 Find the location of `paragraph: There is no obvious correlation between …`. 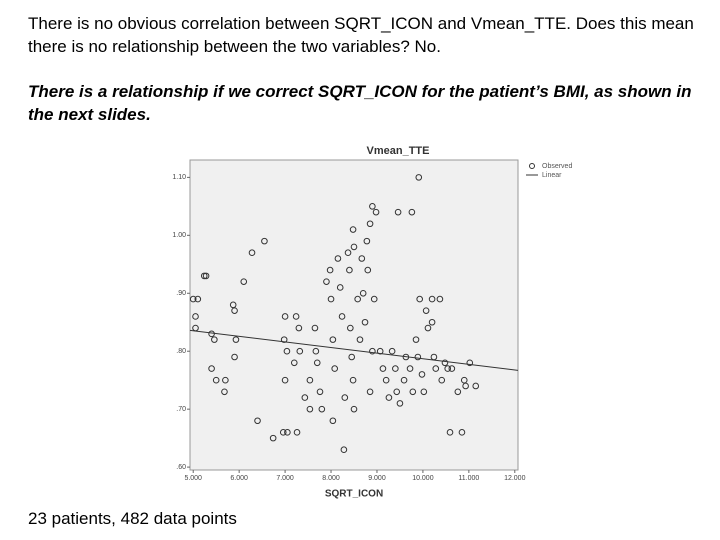

paragraph: There is no obvious correlation between … is located at coordinates (361, 35).